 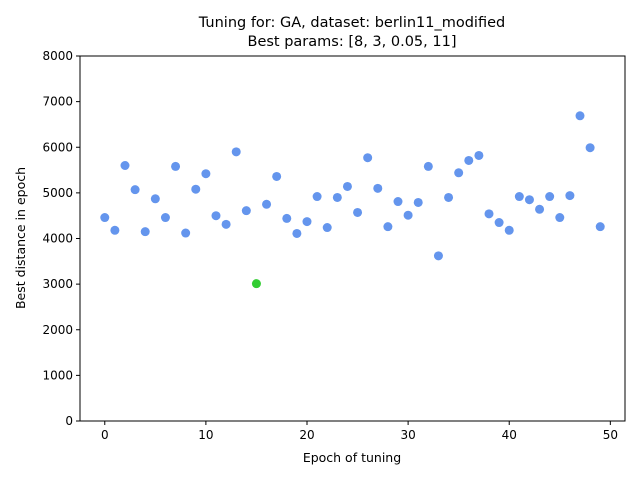 I want to click on y-tick-label: 5000, so click(x=57, y=193).